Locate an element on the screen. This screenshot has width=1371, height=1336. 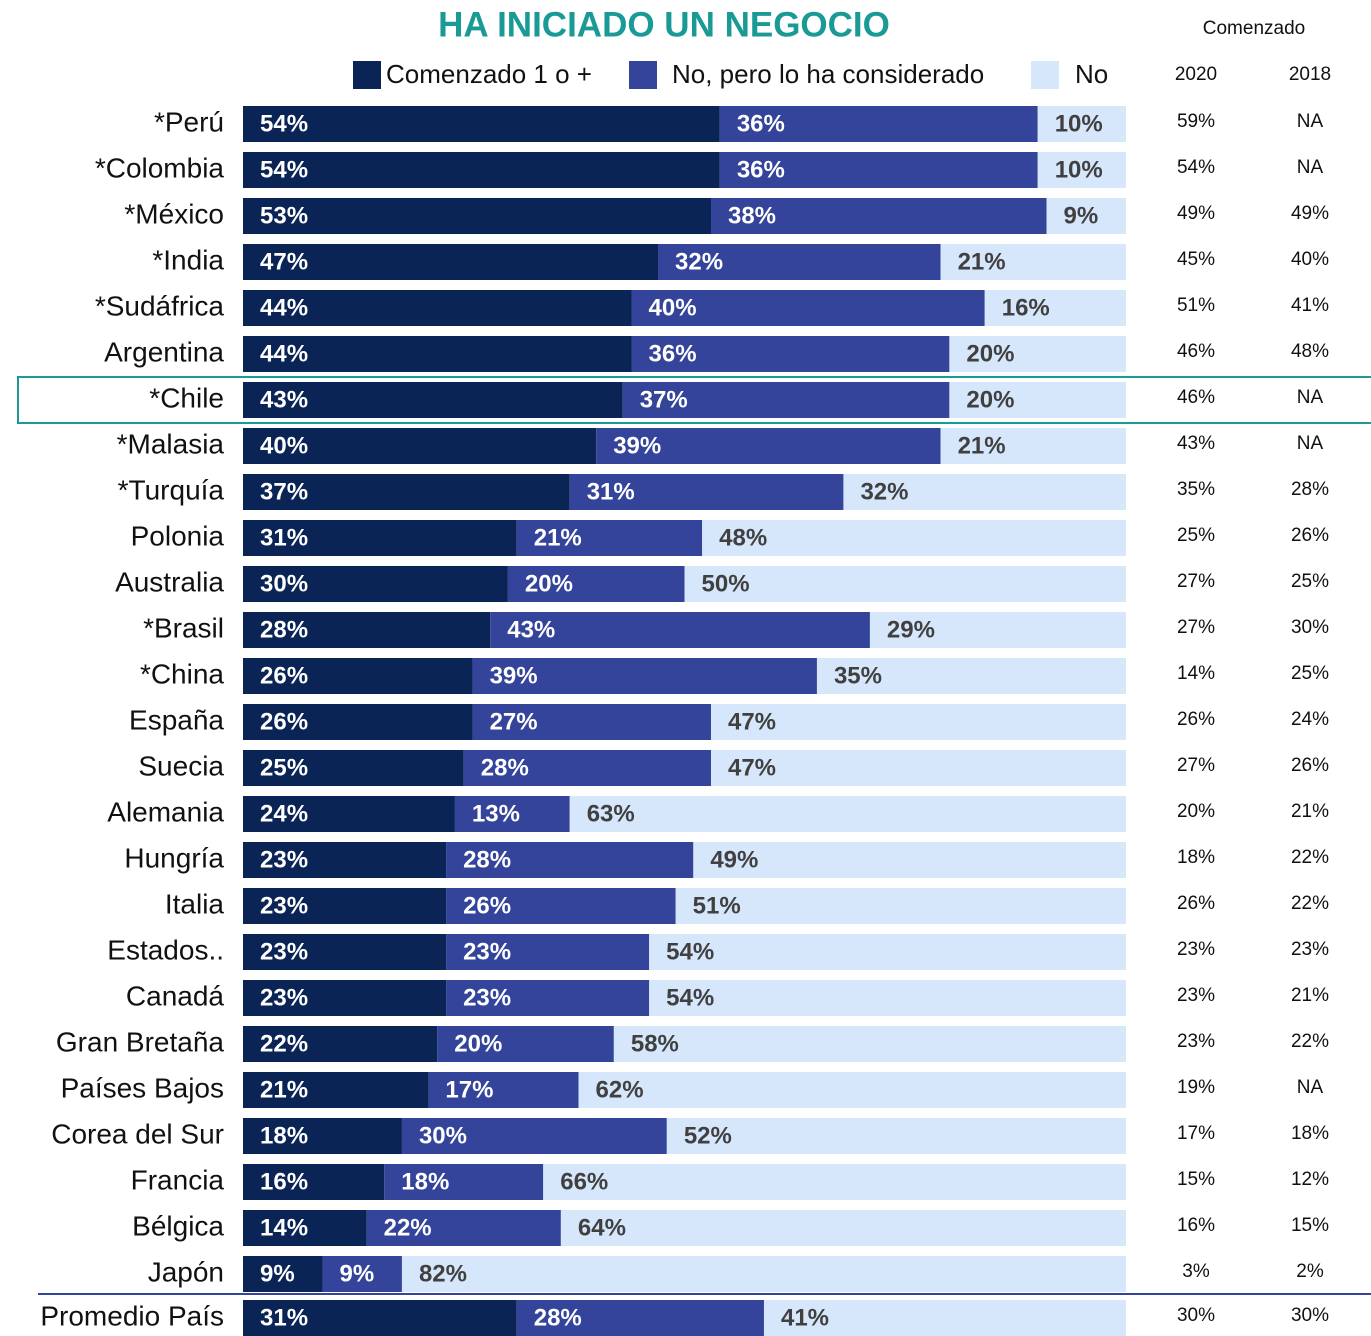
category-label: Australia is located at coordinates (169, 581).